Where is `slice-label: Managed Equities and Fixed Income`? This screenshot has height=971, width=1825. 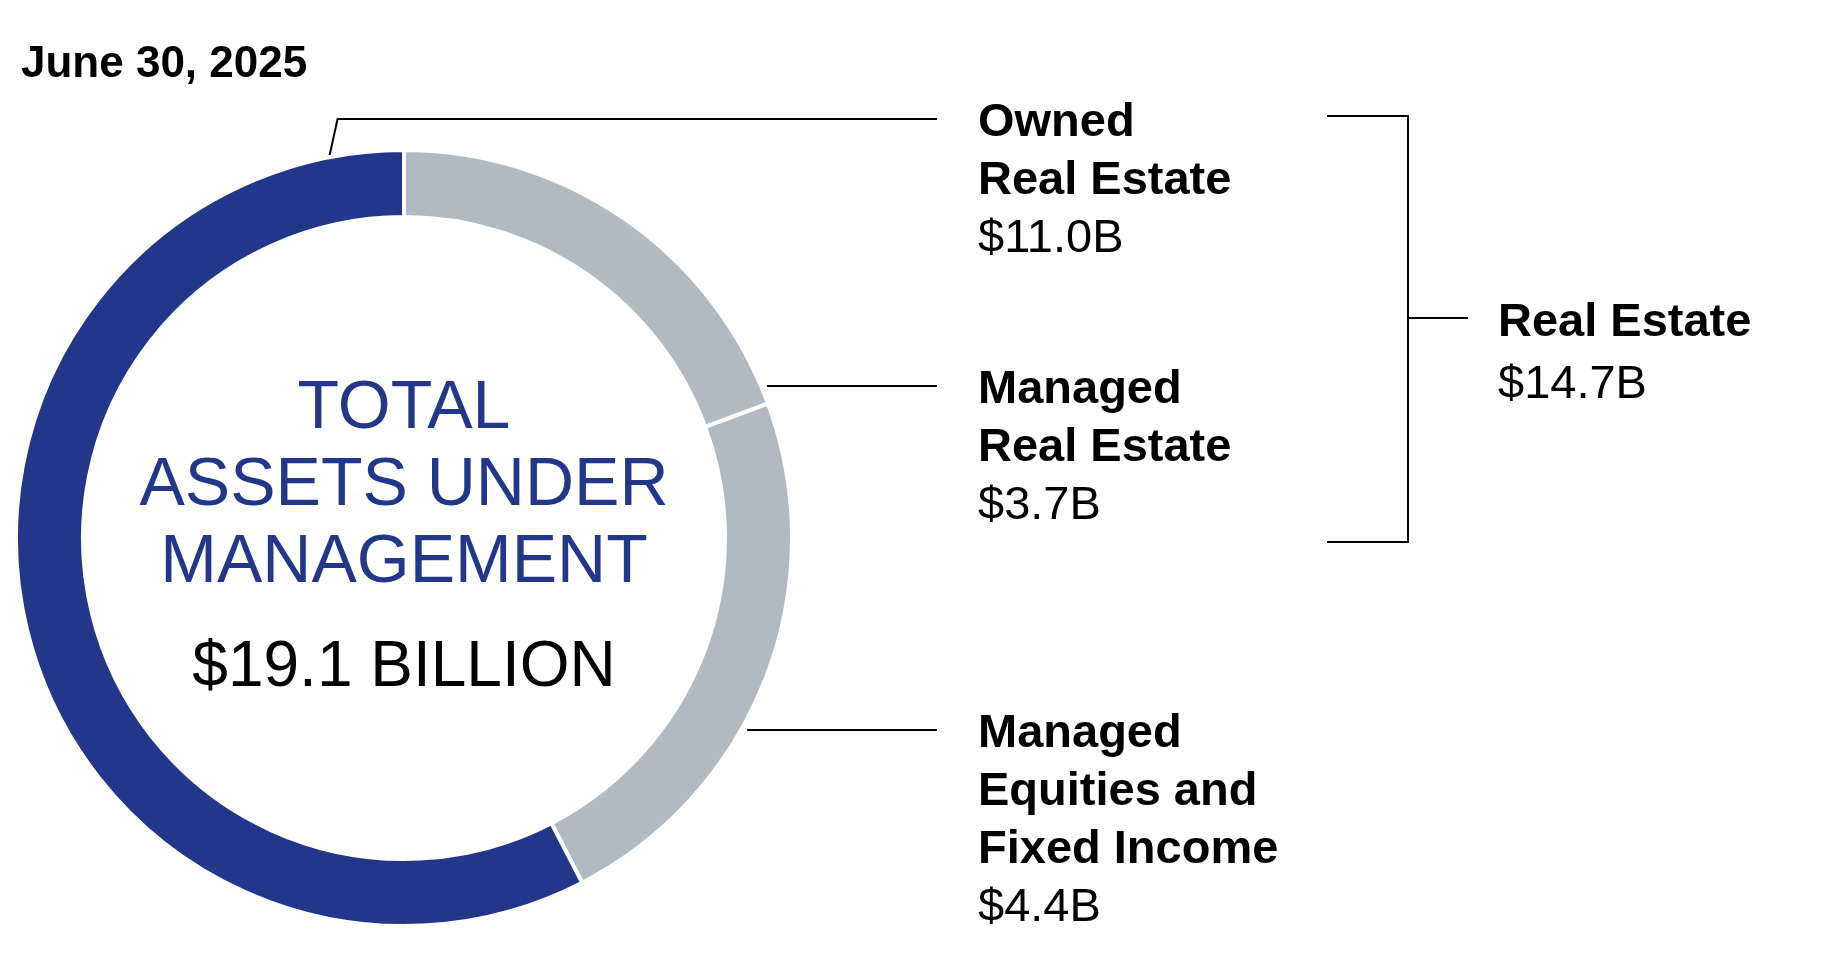
slice-label: Managed Equities and Fixed Income is located at coordinates (1128, 788).